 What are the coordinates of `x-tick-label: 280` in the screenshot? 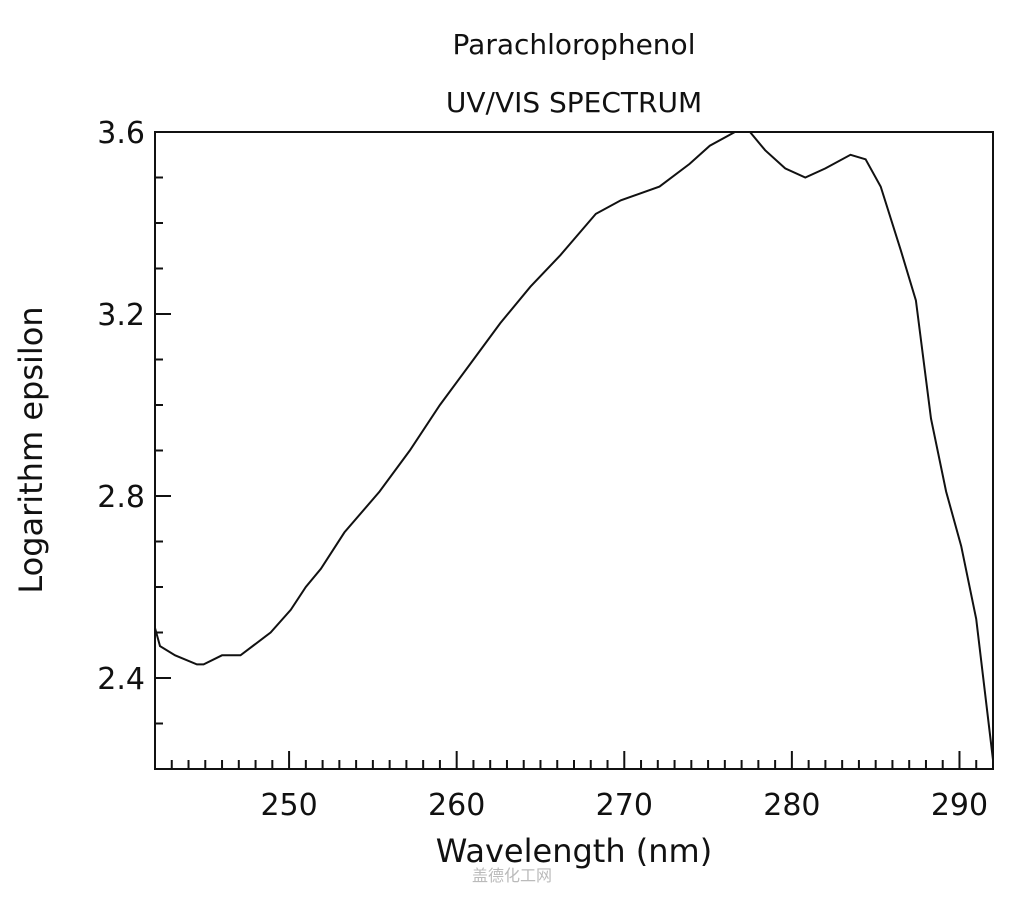 It's located at (791, 805).